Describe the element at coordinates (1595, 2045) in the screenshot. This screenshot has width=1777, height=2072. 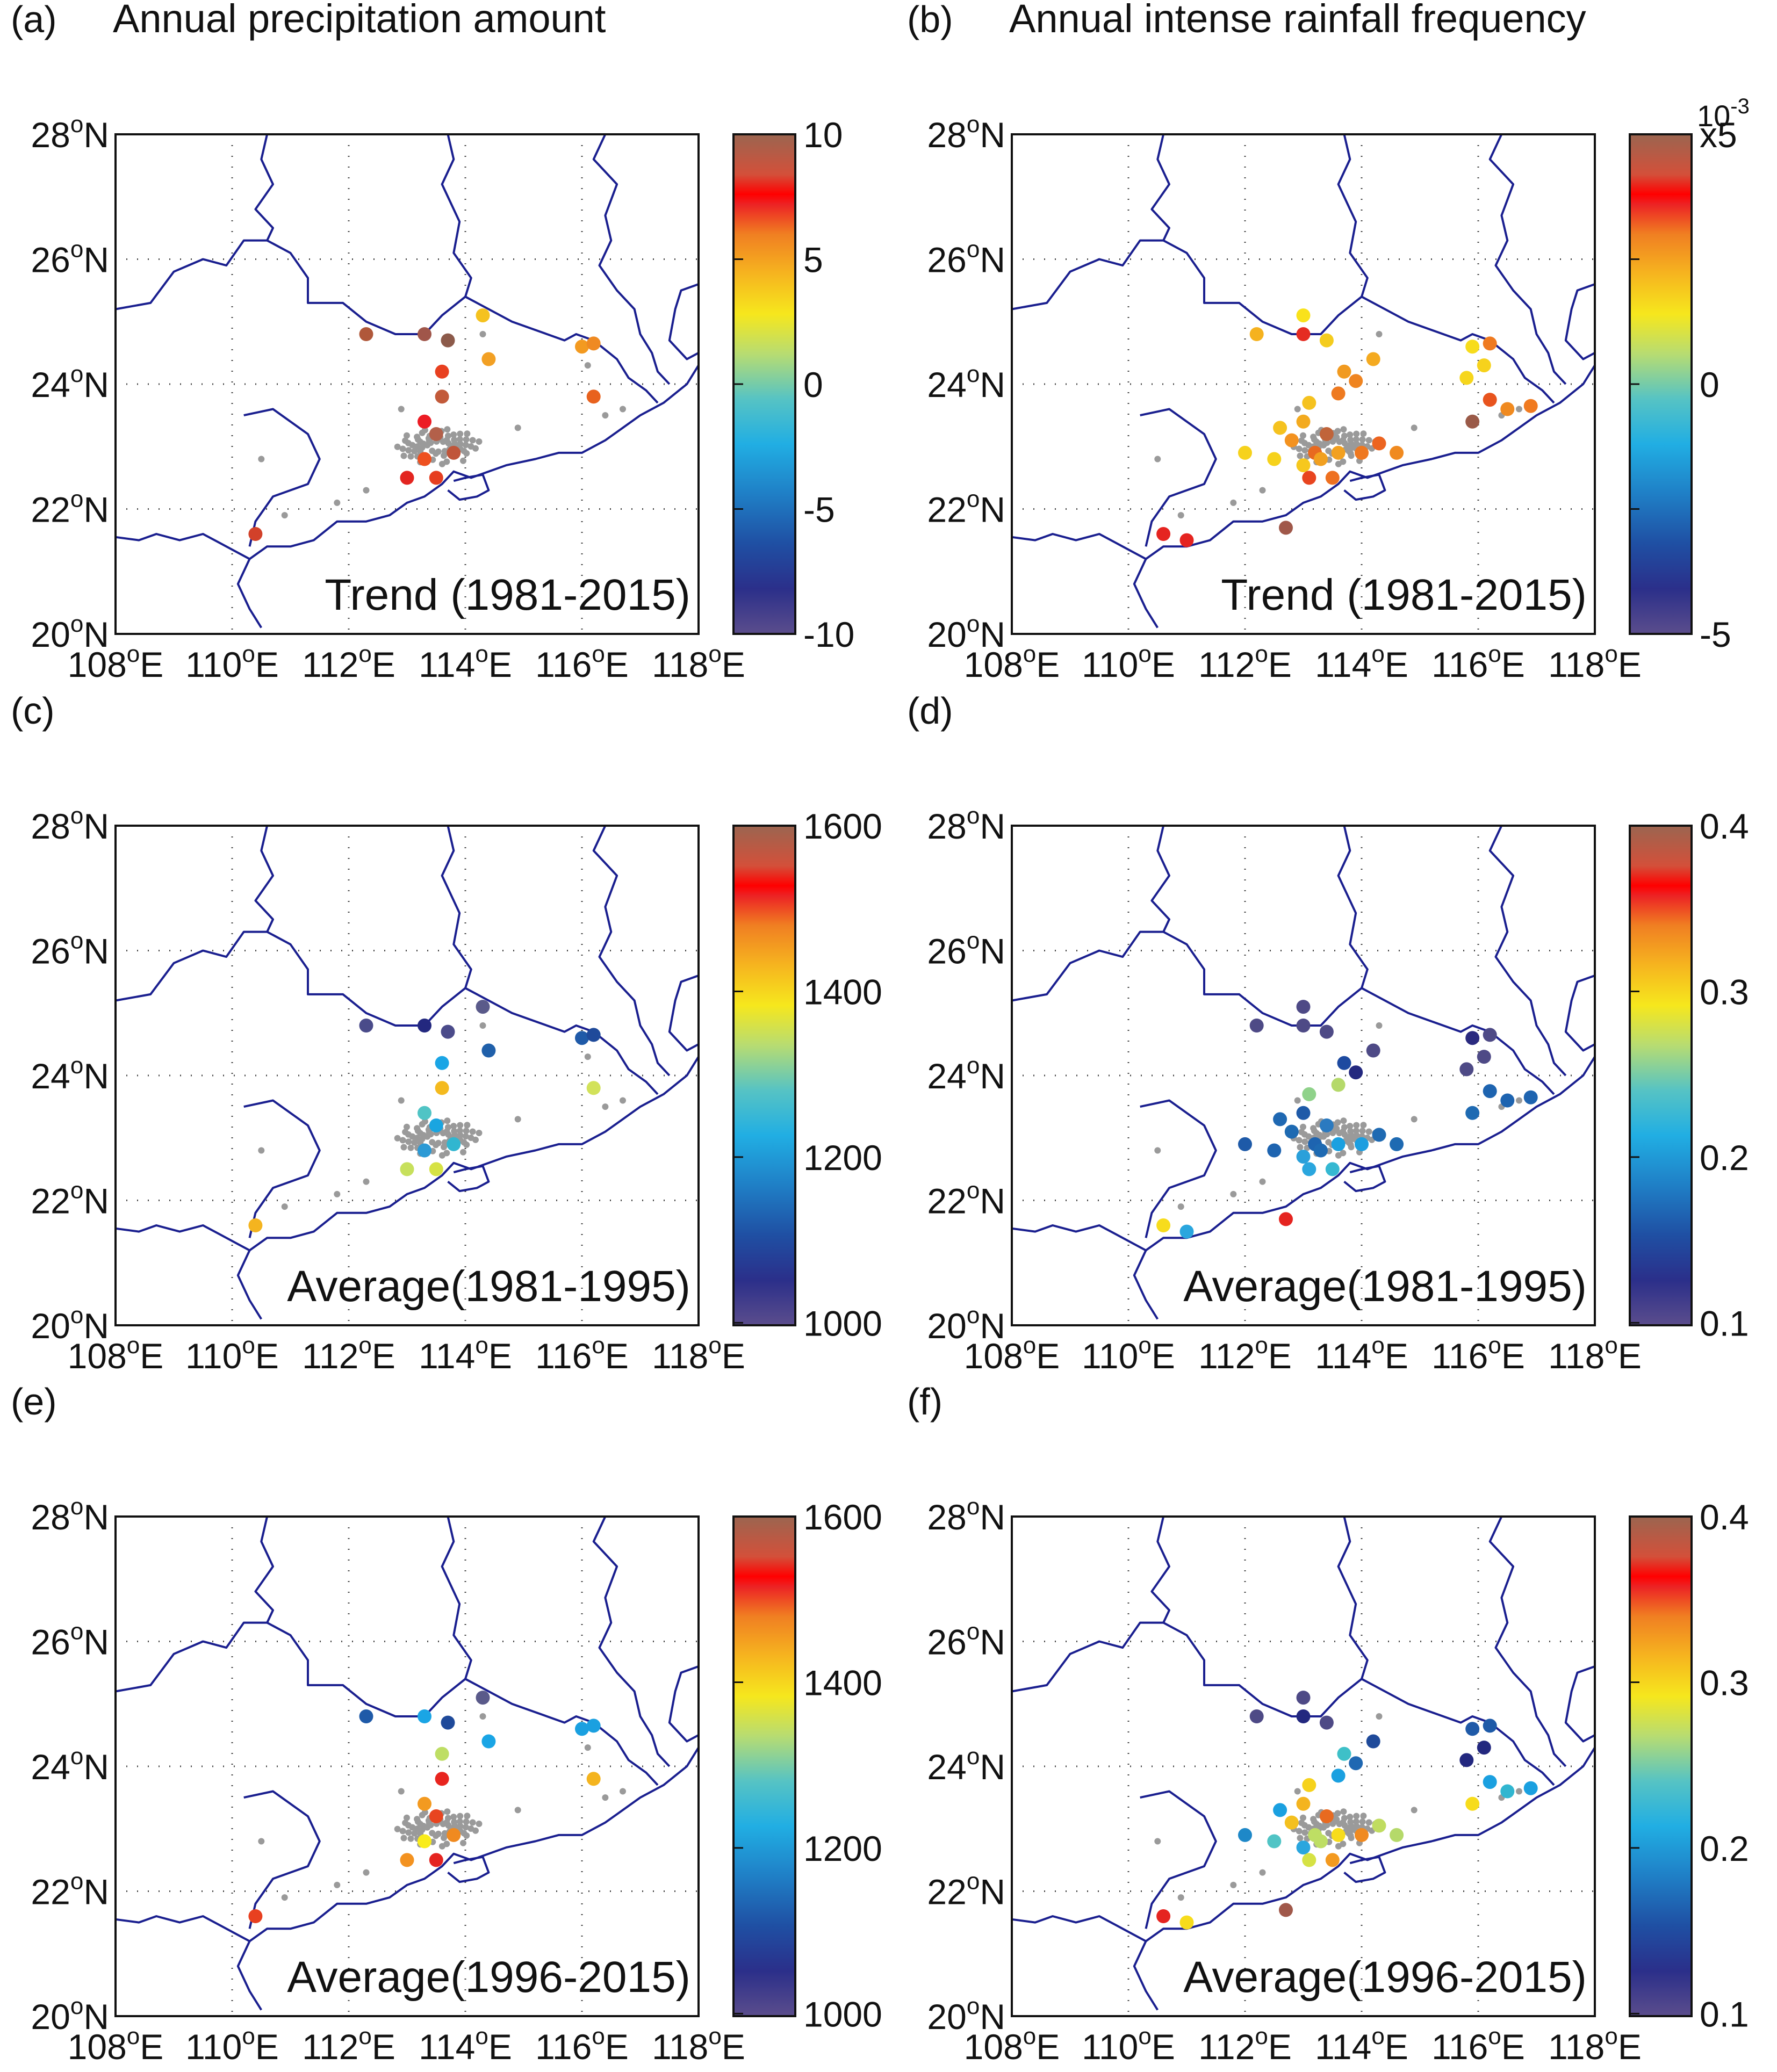
I see `x-tick-label: 118oE` at that location.